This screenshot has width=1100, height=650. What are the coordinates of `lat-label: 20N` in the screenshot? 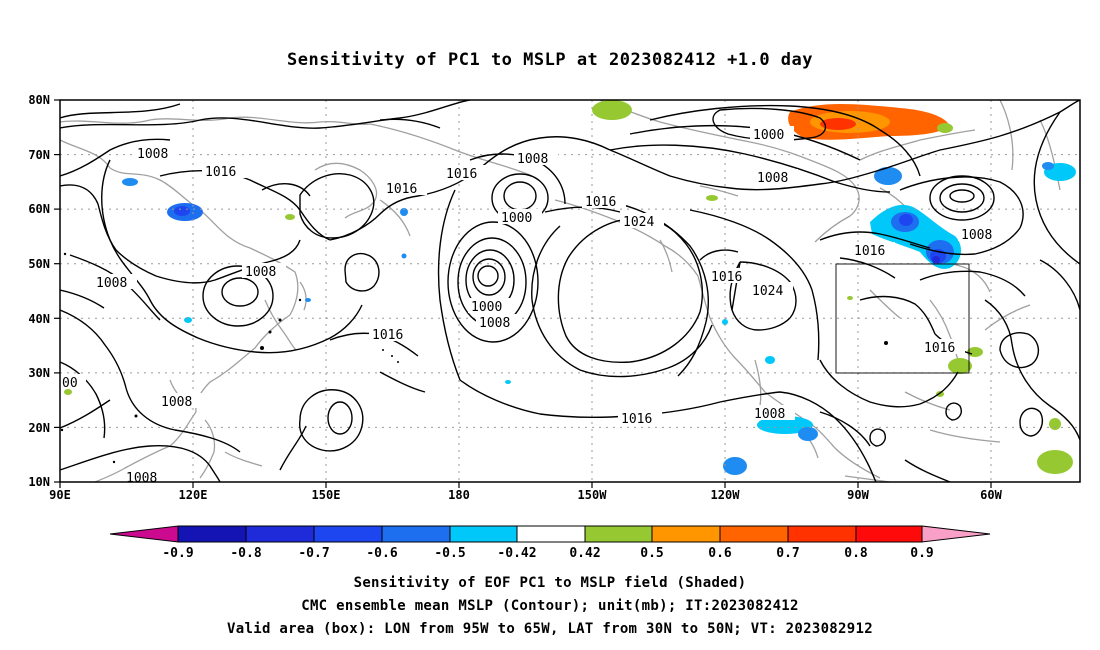 It's located at (39, 428).